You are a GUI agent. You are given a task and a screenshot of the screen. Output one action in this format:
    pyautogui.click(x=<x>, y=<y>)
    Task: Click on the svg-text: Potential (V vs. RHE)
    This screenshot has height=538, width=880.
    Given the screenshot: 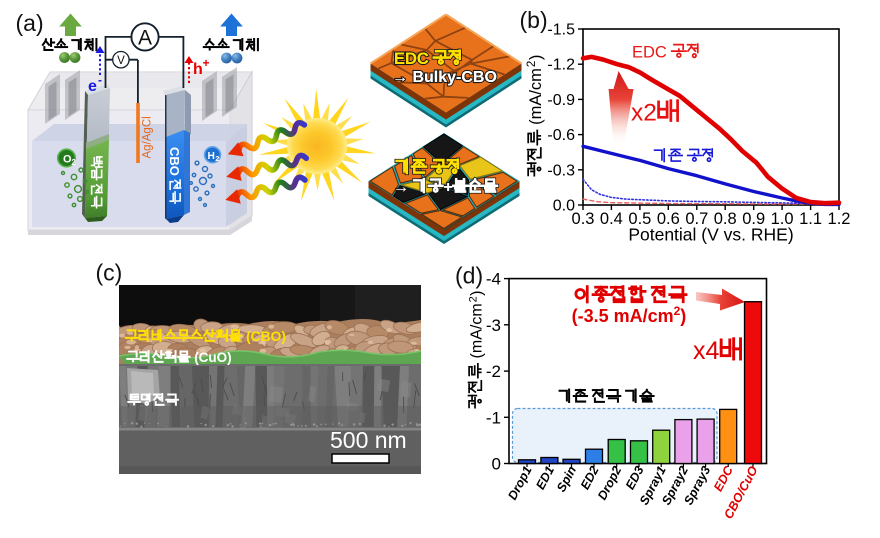 What is the action you would take?
    pyautogui.click(x=710, y=235)
    